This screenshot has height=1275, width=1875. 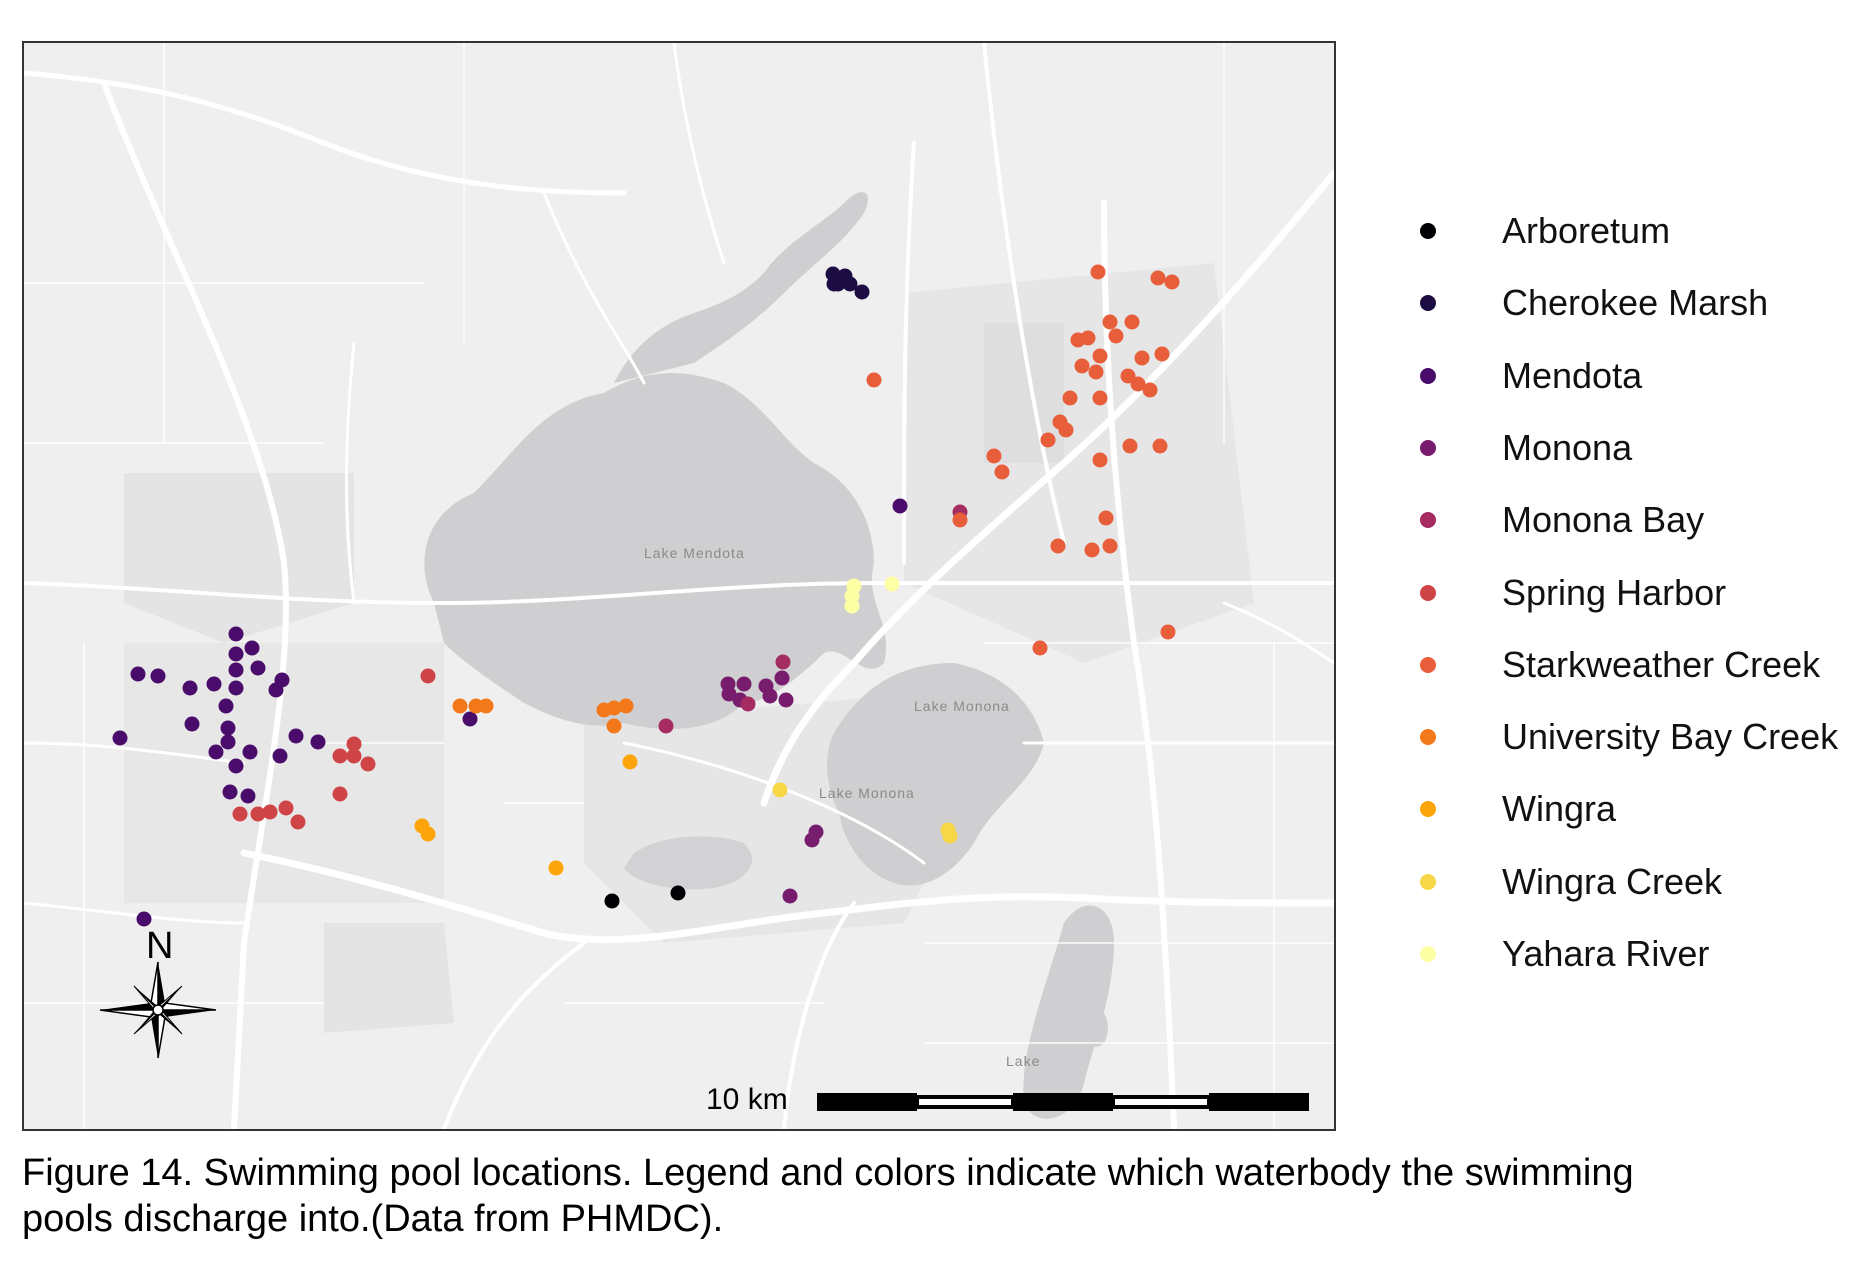 I want to click on legend-item: Wingra Creek, so click(x=1640, y=881).